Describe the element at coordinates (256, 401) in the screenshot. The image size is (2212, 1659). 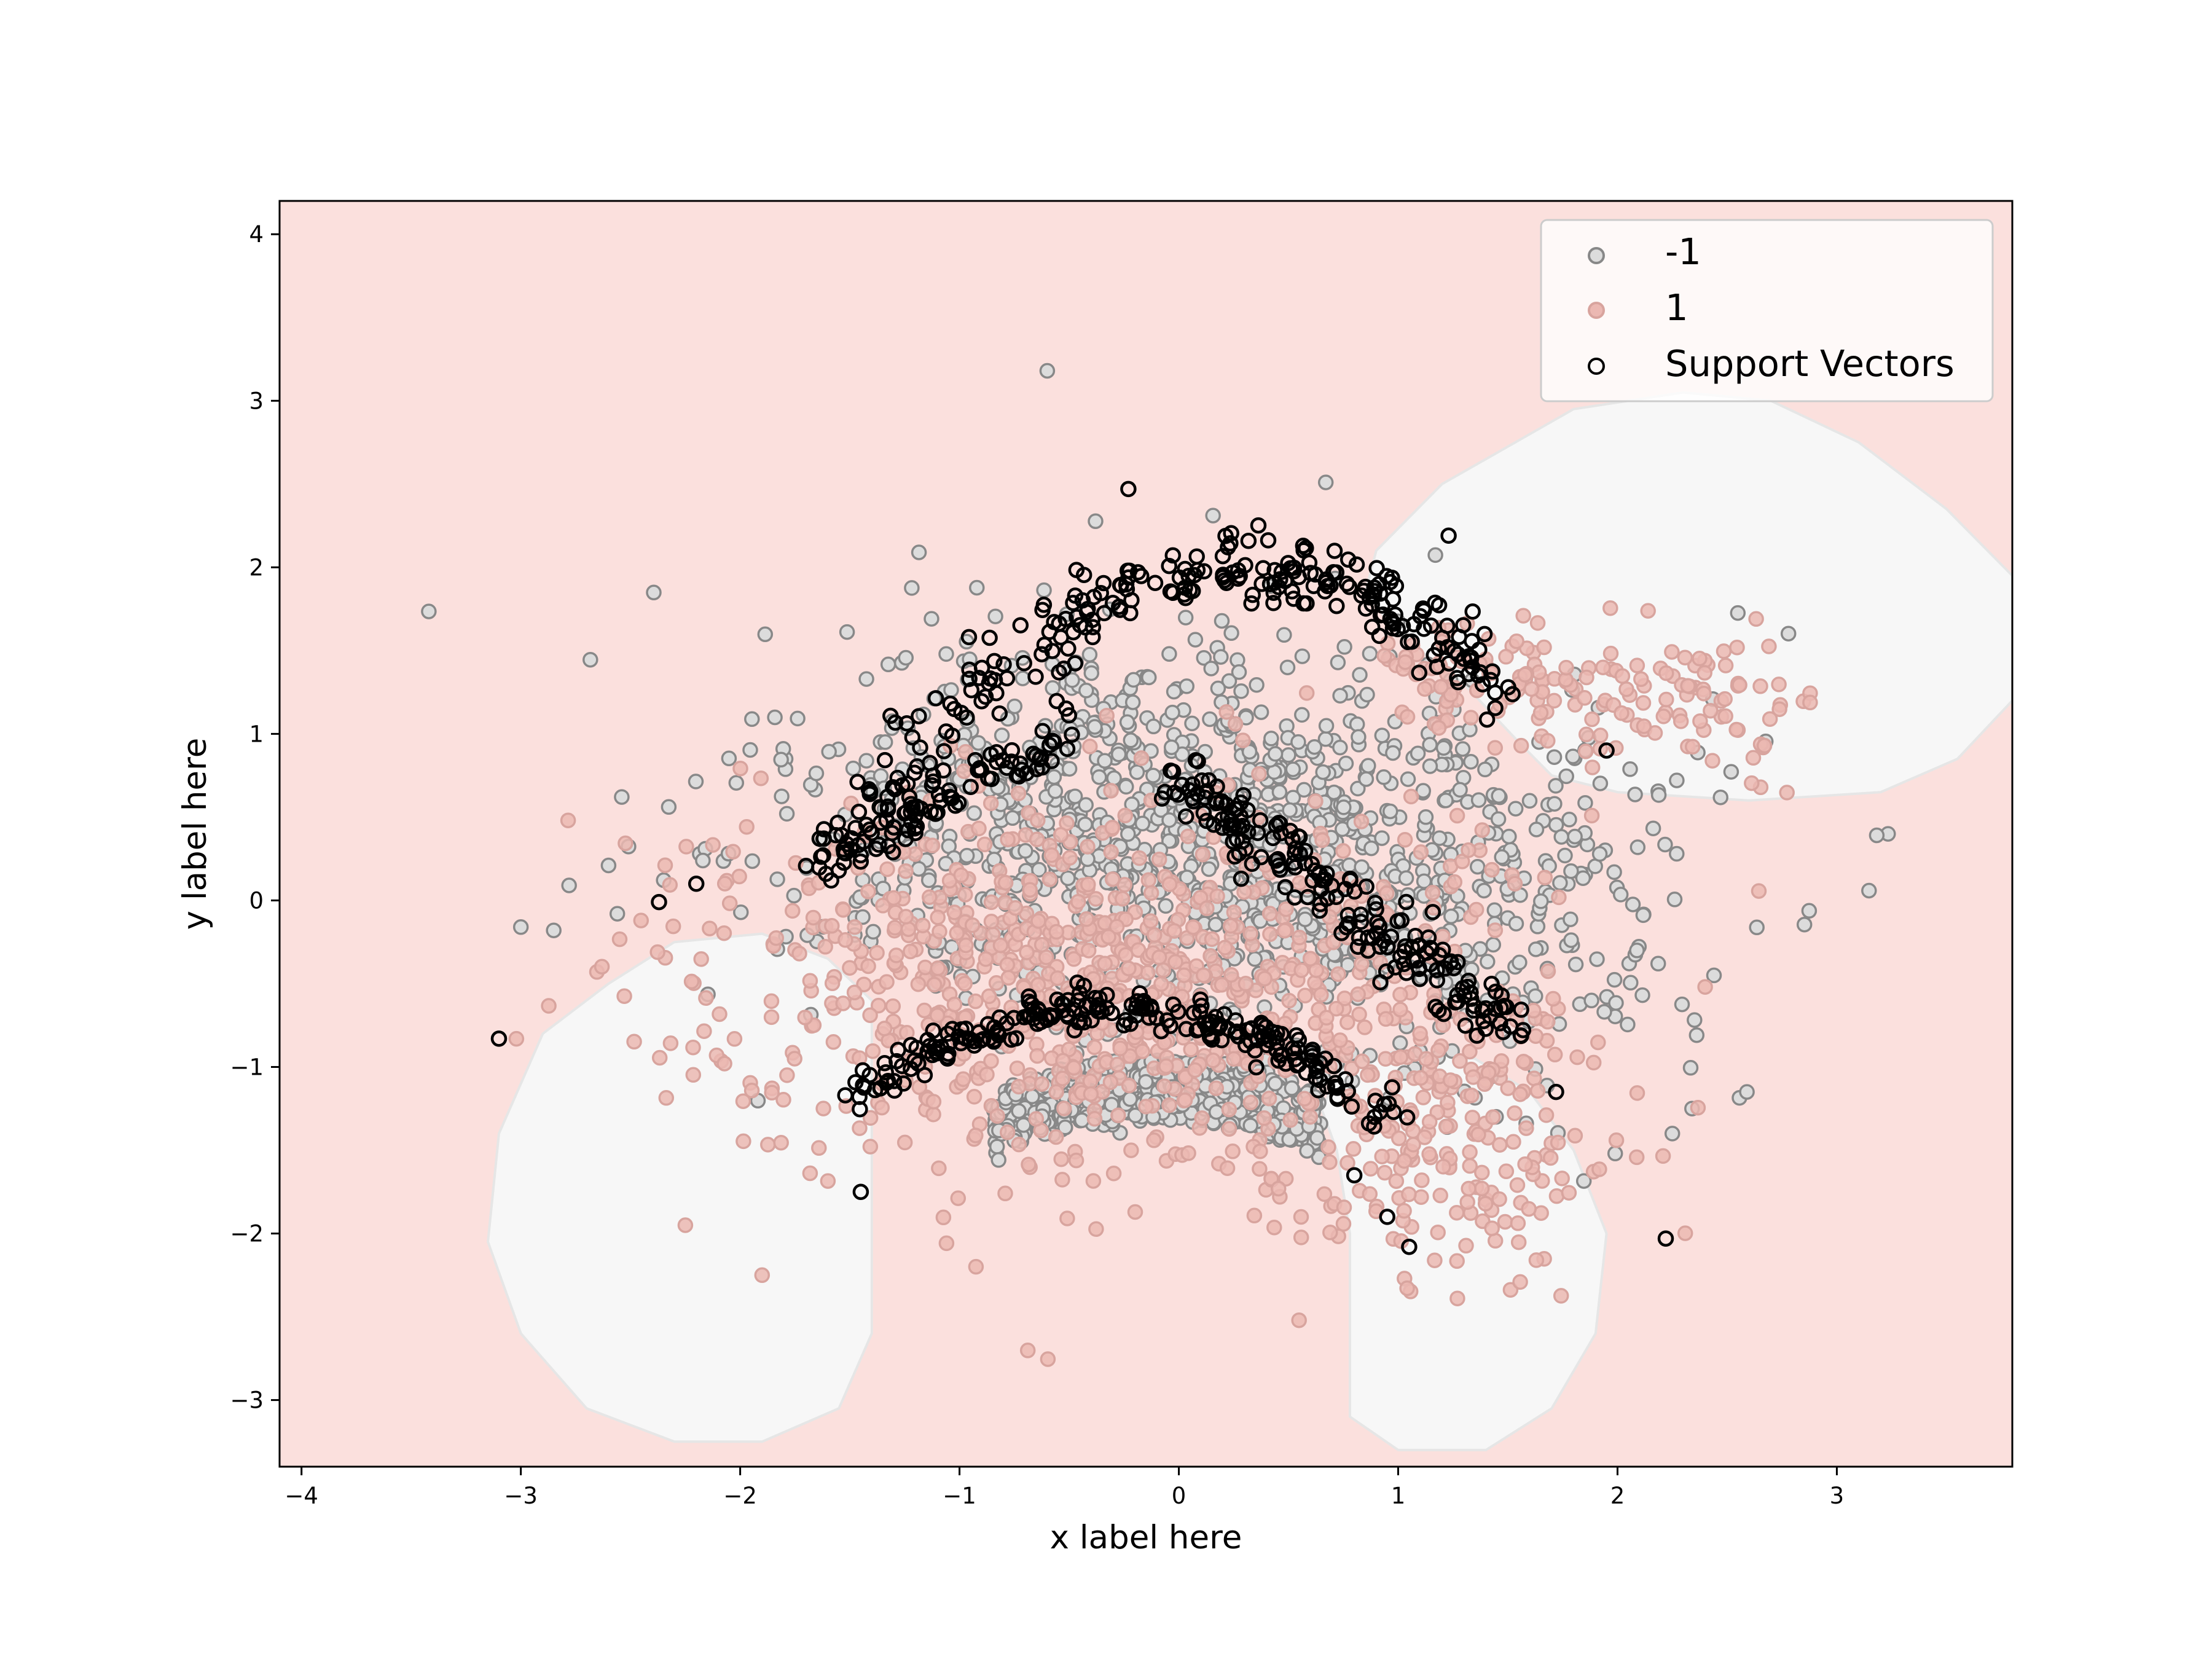
I see `y-tick-label: 3` at that location.